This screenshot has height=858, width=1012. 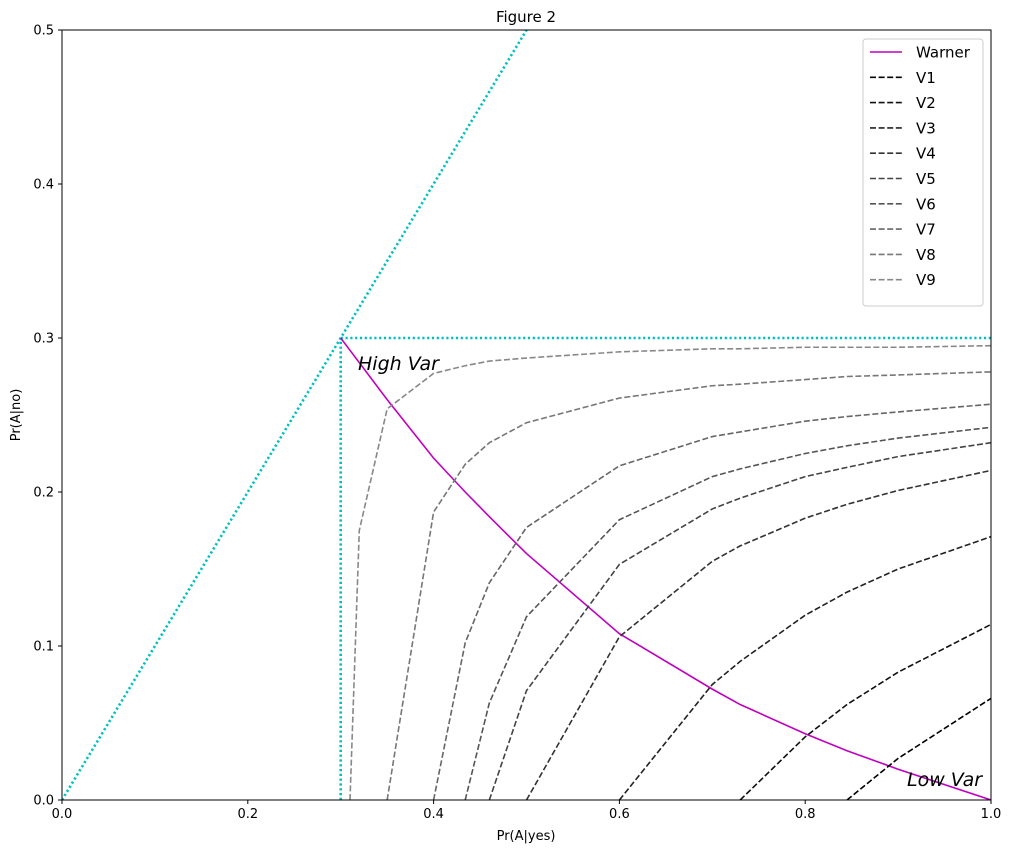 What do you see at coordinates (43, 339) in the screenshot?
I see `y-tick-label: 0.3` at bounding box center [43, 339].